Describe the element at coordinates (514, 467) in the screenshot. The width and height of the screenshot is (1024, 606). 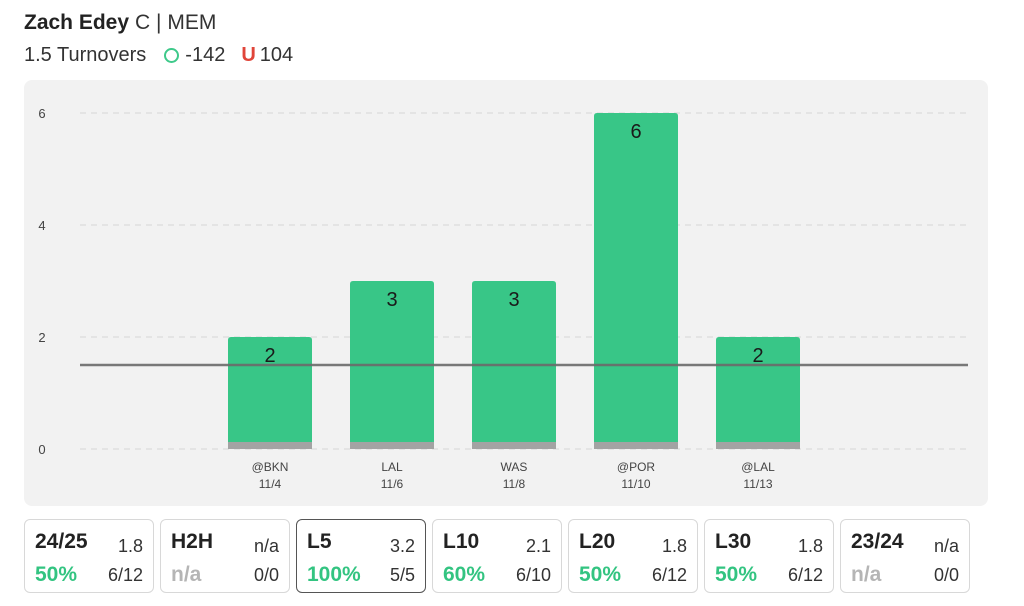
I see `x-tick-label: WAS` at that location.